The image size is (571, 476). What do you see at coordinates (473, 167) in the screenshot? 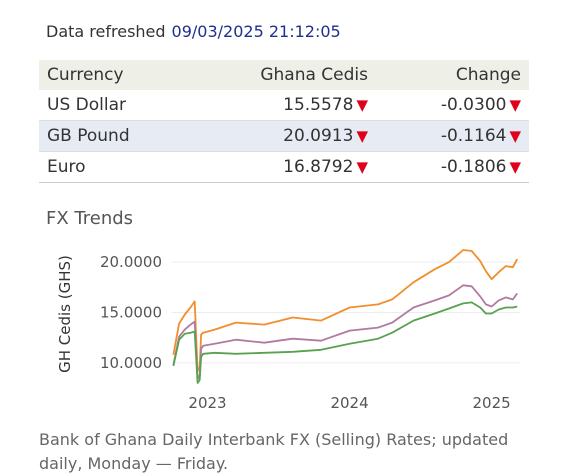
I see `change-value: -0.1806` at bounding box center [473, 167].